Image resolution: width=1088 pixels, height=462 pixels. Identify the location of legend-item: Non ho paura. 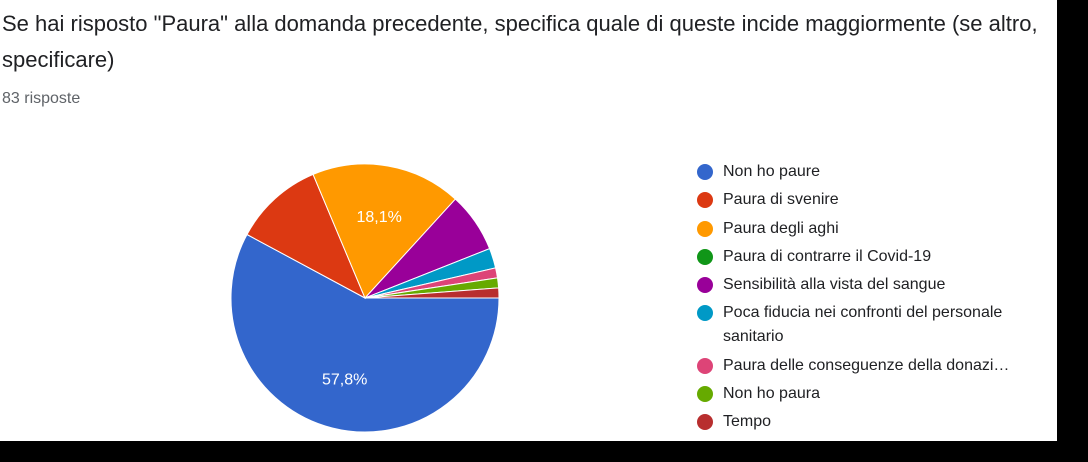
(874, 394).